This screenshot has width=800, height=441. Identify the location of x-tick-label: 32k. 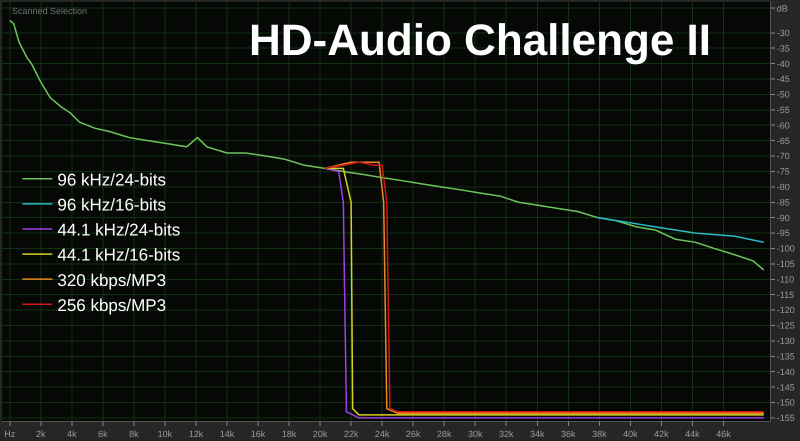
(506, 433).